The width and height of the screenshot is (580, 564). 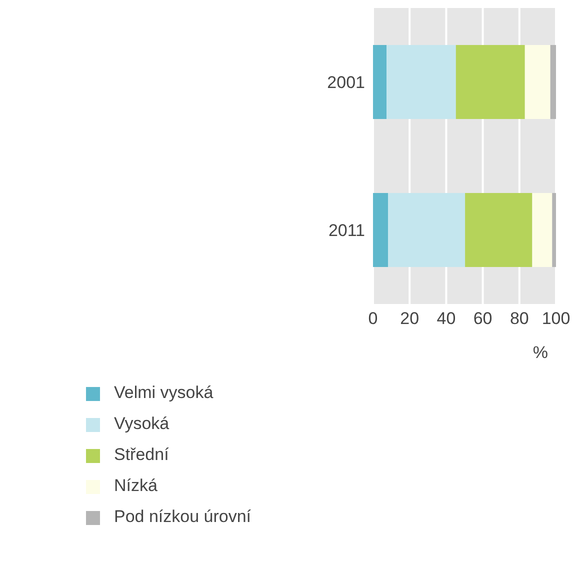 I want to click on legend-label: Střední, so click(x=141, y=454).